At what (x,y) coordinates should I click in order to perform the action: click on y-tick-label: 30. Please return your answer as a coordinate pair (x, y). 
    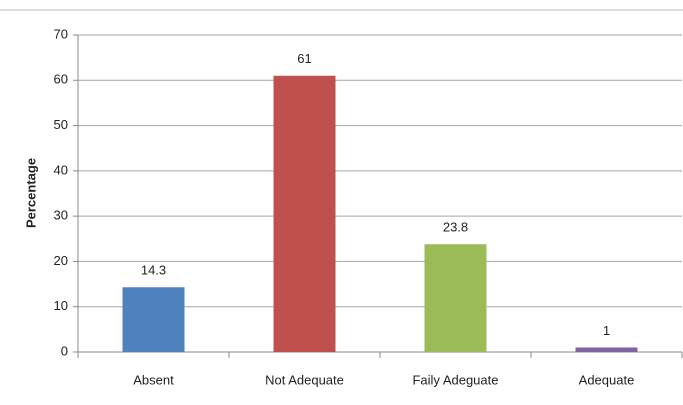
    Looking at the image, I should click on (61, 215).